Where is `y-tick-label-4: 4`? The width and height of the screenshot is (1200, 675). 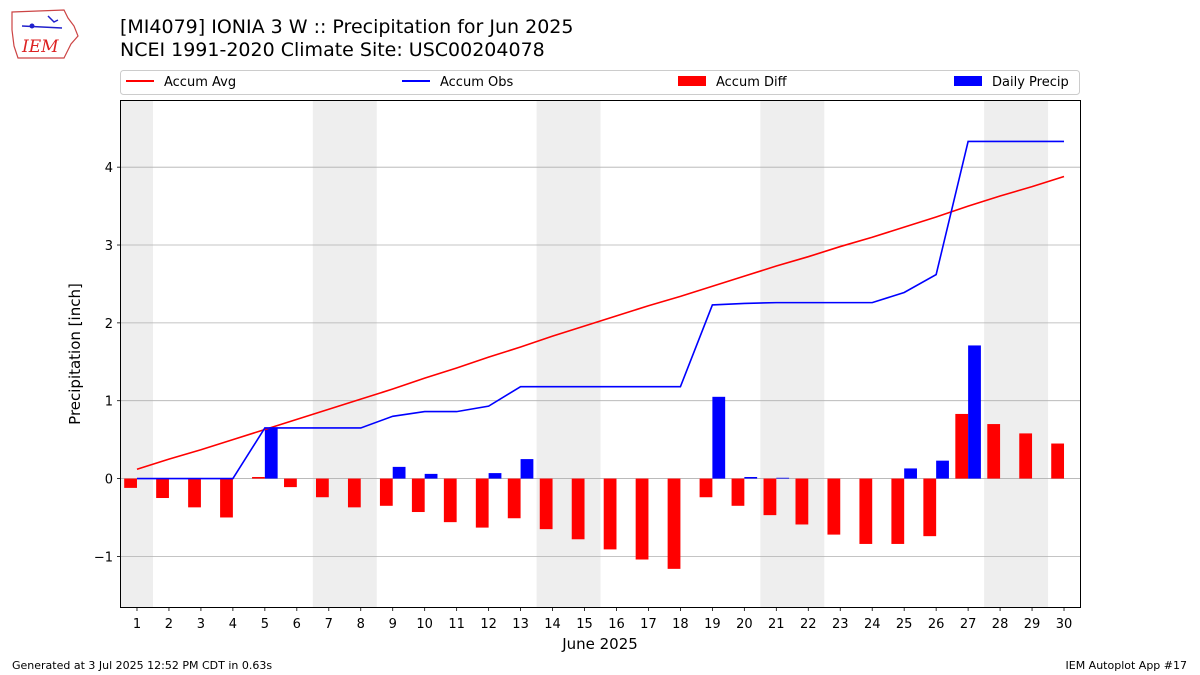 y-tick-label-4: 4 is located at coordinates (109, 168).